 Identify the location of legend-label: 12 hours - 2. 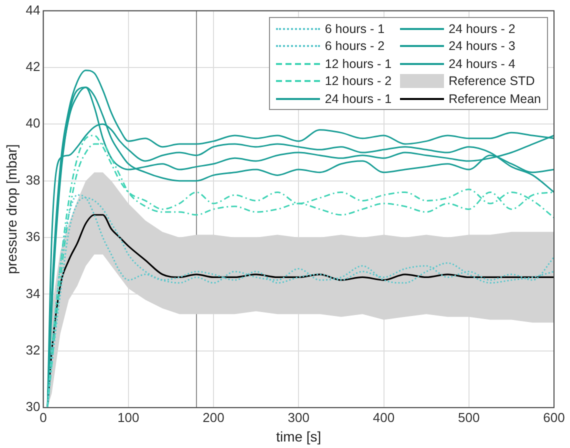
(358, 81).